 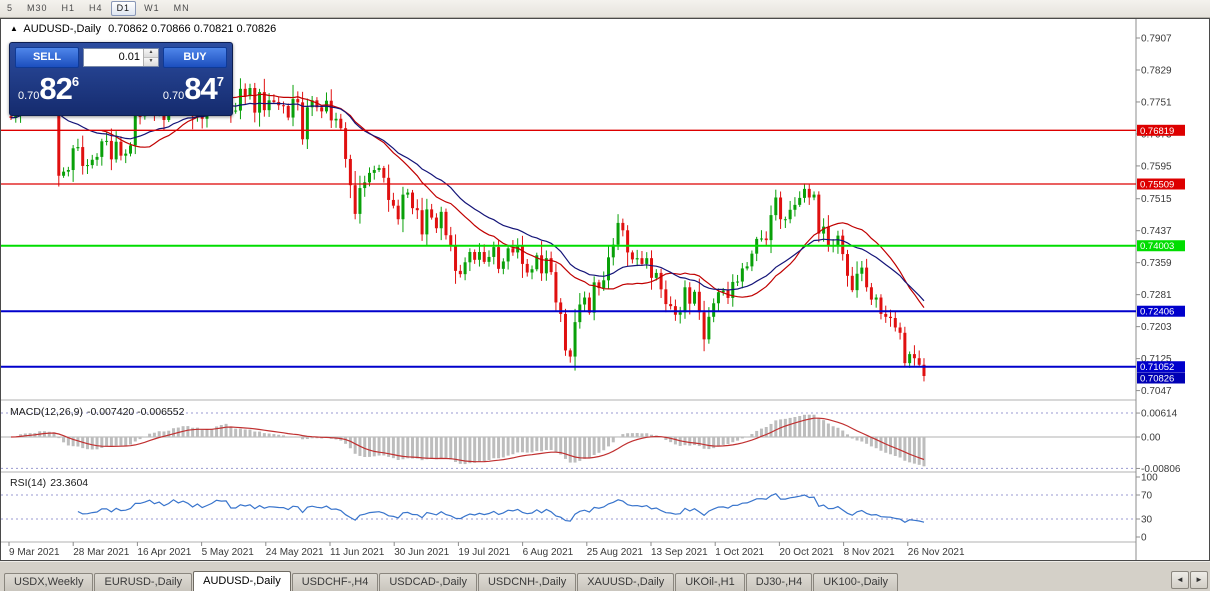 I want to click on macd-axis-label: 0.00, so click(x=1151, y=438).